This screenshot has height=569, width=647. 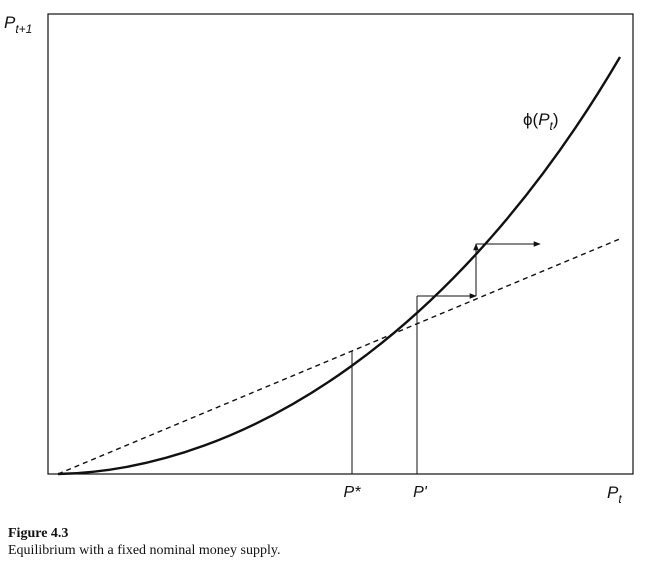 I want to click on y-axis-label: Pt+1, so click(x=18, y=24).